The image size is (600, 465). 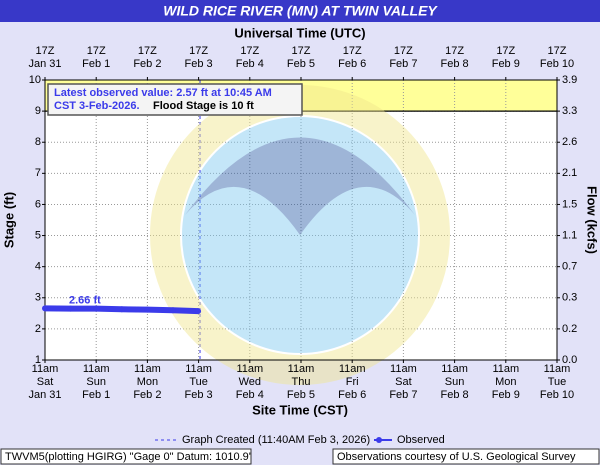 What do you see at coordinates (352, 382) in the screenshot?
I see `x-tick-label: Fri` at bounding box center [352, 382].